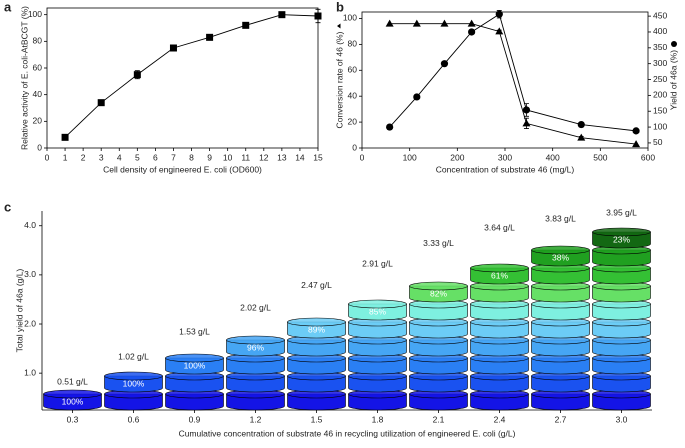  What do you see at coordinates (513, 72) in the screenshot?
I see `series-line` at bounding box center [513, 72].